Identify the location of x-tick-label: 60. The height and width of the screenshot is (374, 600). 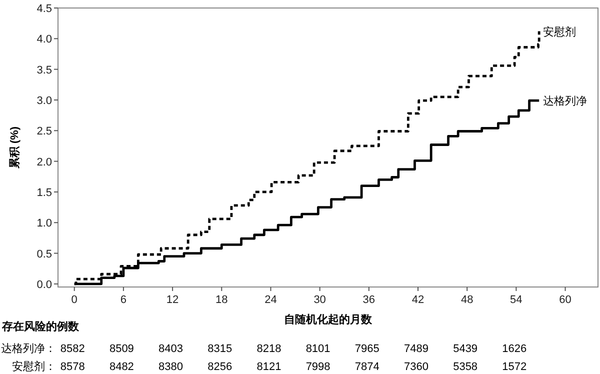
(565, 300).